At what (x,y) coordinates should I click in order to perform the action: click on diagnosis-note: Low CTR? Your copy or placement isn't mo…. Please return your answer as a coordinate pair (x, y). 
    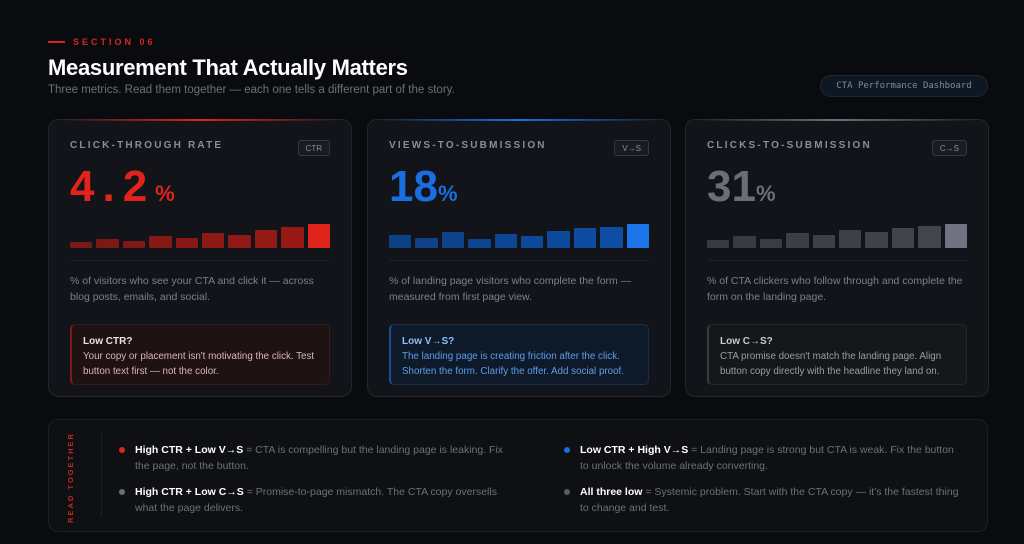
    Looking at the image, I should click on (200, 354).